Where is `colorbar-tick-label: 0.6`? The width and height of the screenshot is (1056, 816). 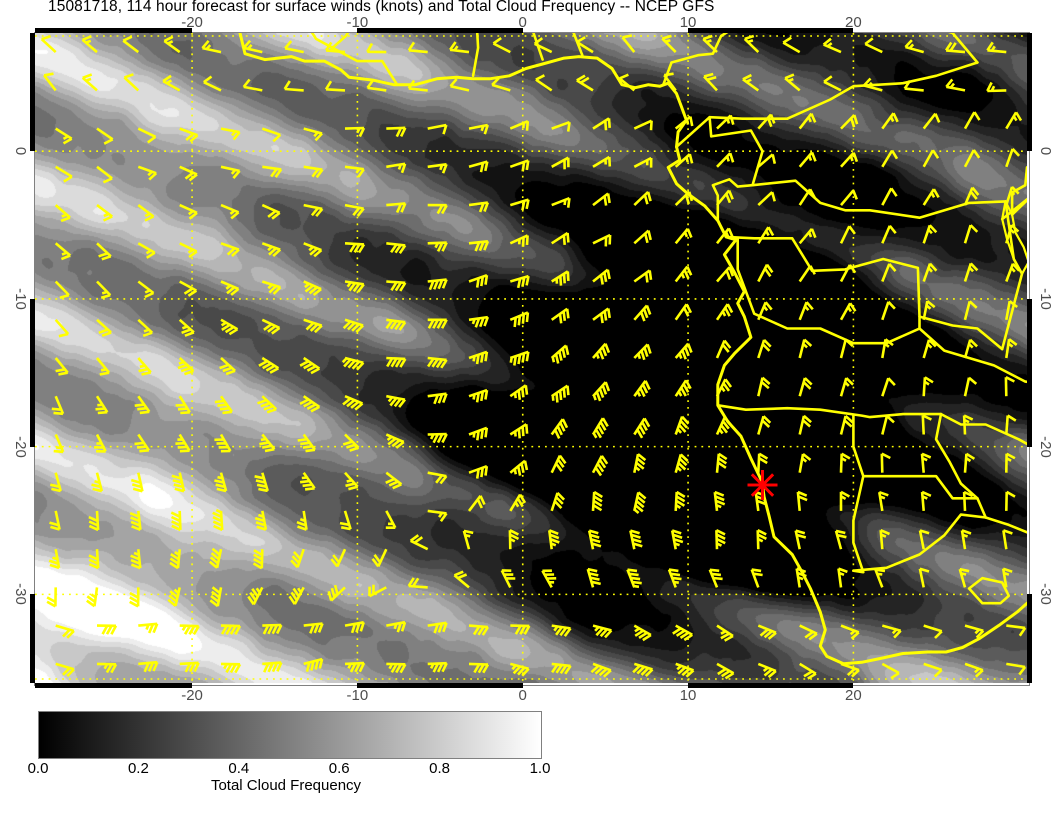
colorbar-tick-label: 0.6 is located at coordinates (339, 768).